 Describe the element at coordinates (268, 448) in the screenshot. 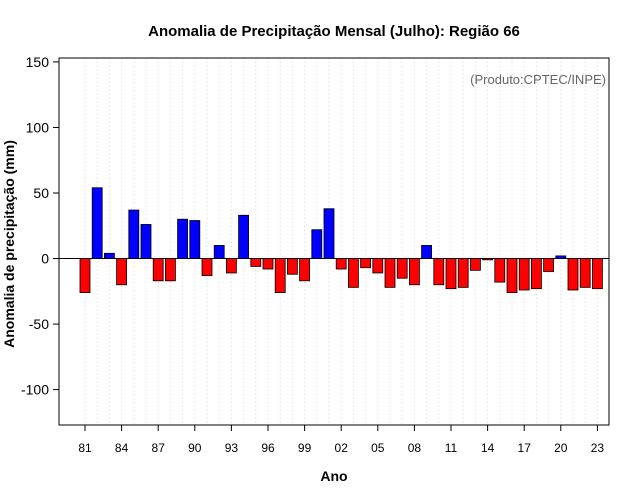

I see `x-tick-label: 96` at that location.